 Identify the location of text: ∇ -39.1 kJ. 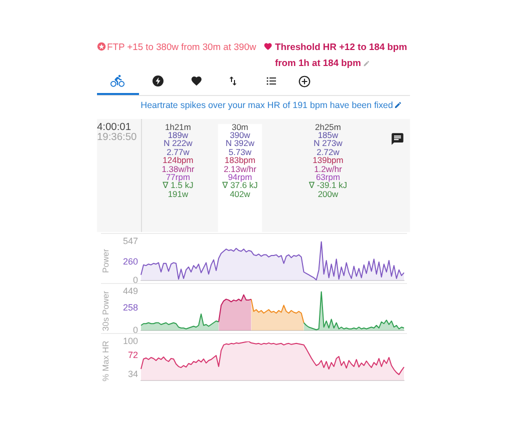
(328, 185).